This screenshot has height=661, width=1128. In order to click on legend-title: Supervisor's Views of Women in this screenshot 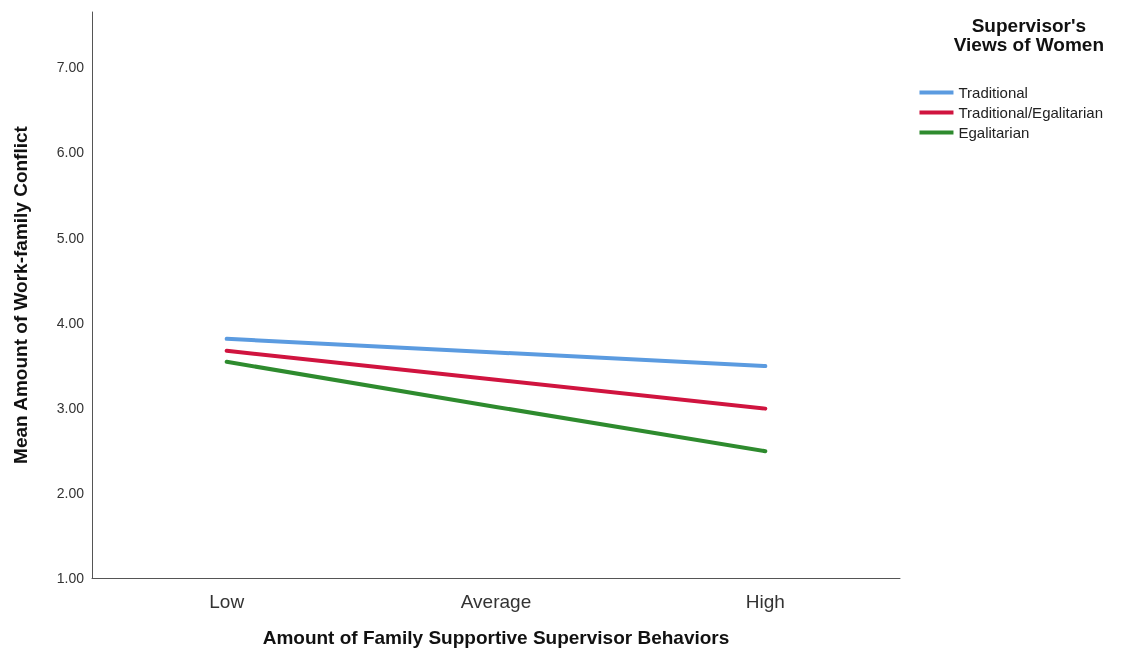, I will do `click(1028, 35)`.